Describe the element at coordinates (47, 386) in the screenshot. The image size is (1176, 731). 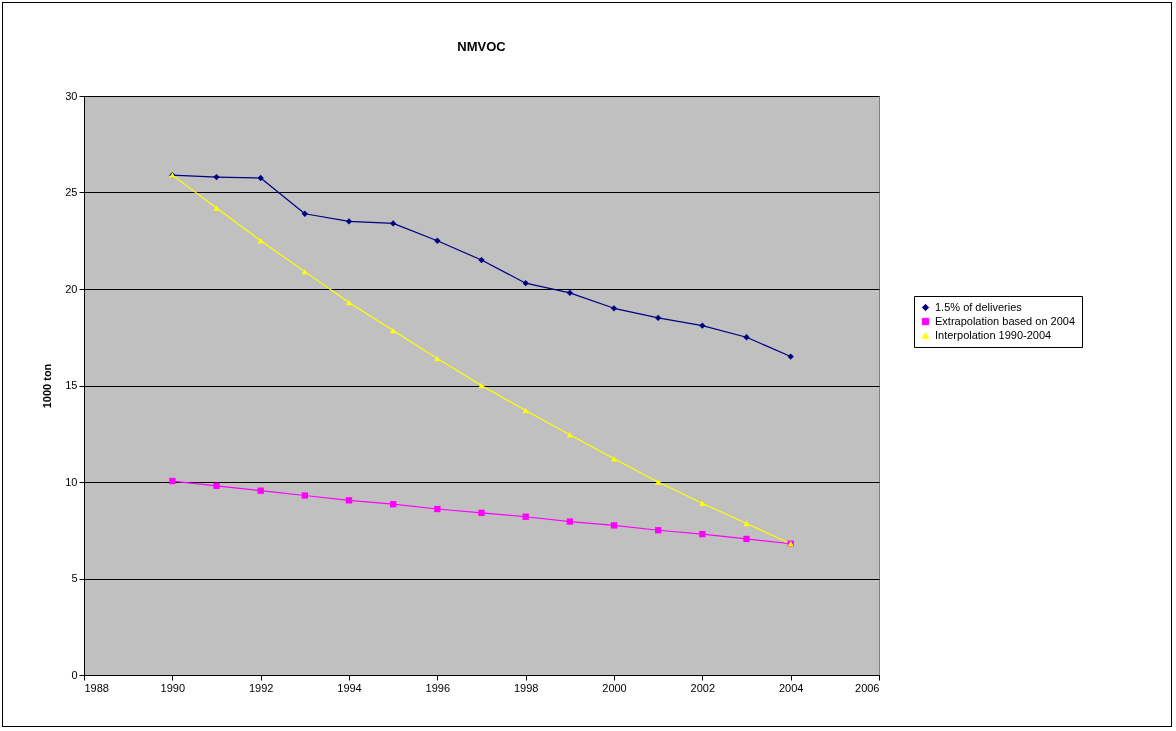
I see `y-axis-title: 1000 ton` at that location.